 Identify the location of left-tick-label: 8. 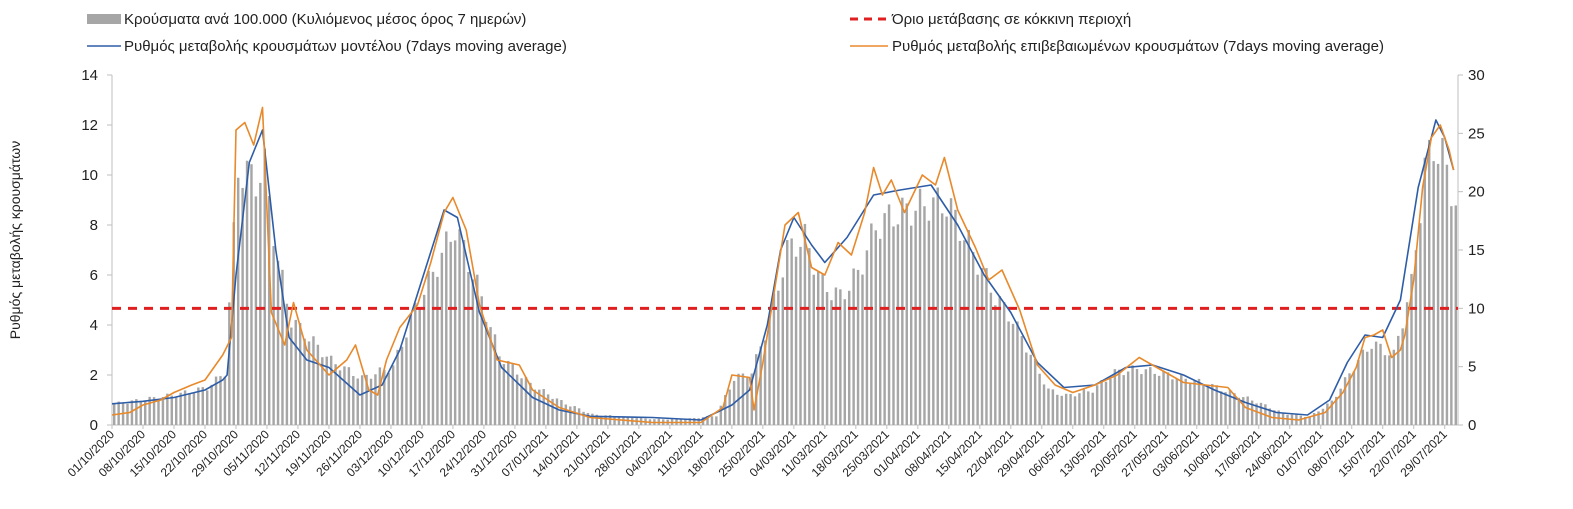
(94, 225).